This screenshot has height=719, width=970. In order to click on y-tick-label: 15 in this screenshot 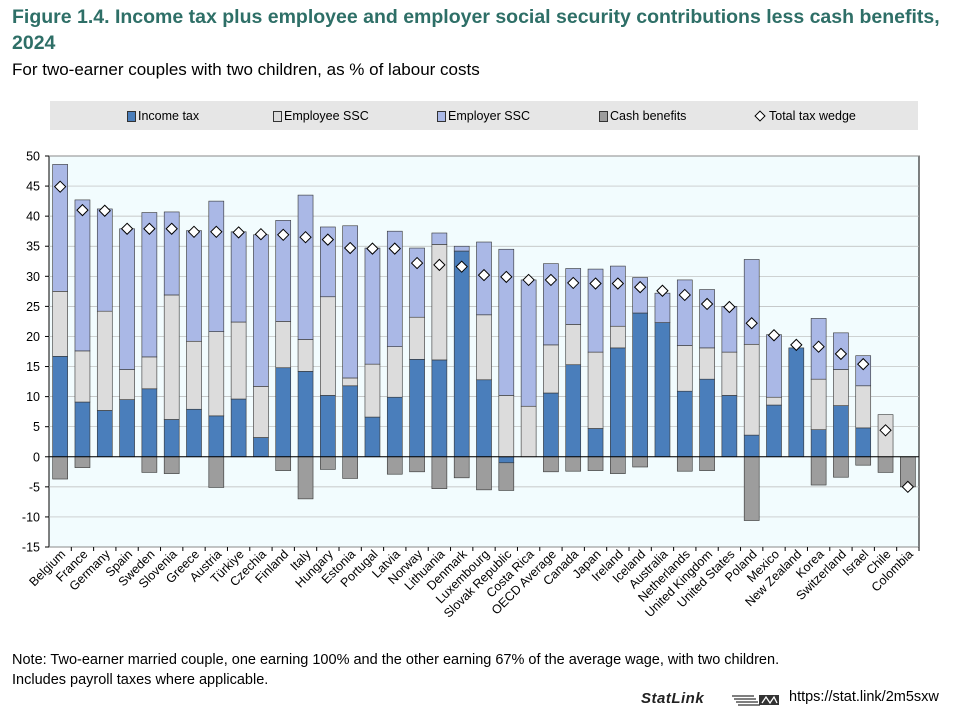, I will do `click(33, 367)`.